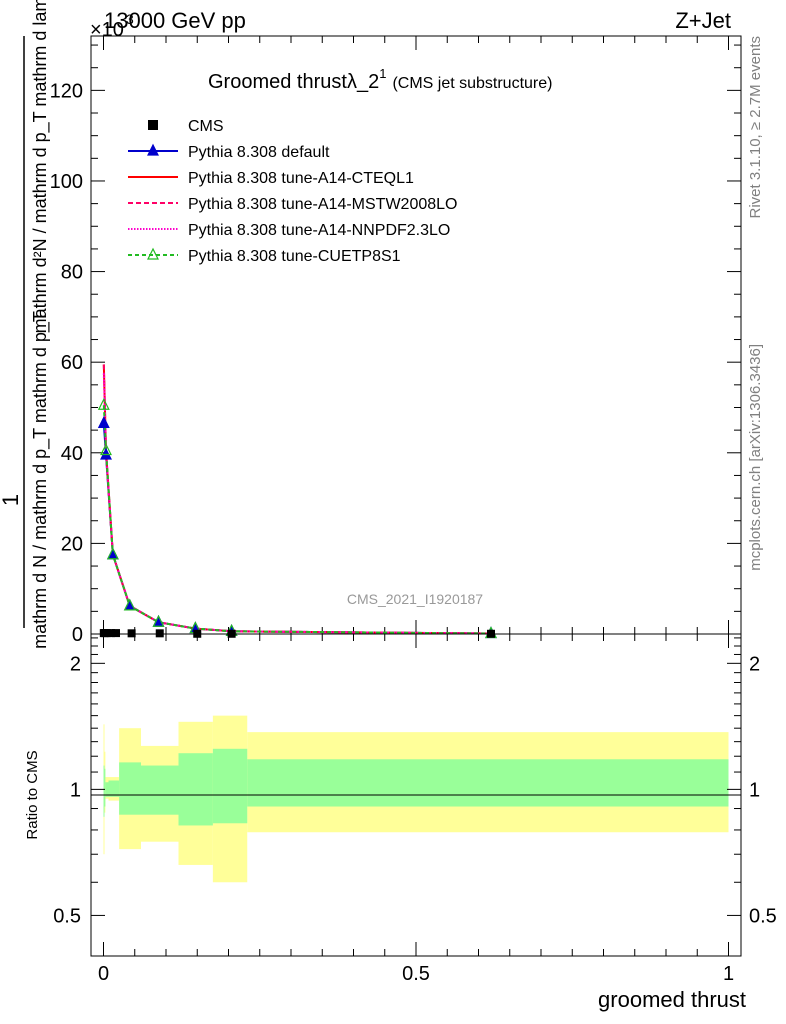  I want to click on plot-title-lambda: λ_2, so click(363, 82).